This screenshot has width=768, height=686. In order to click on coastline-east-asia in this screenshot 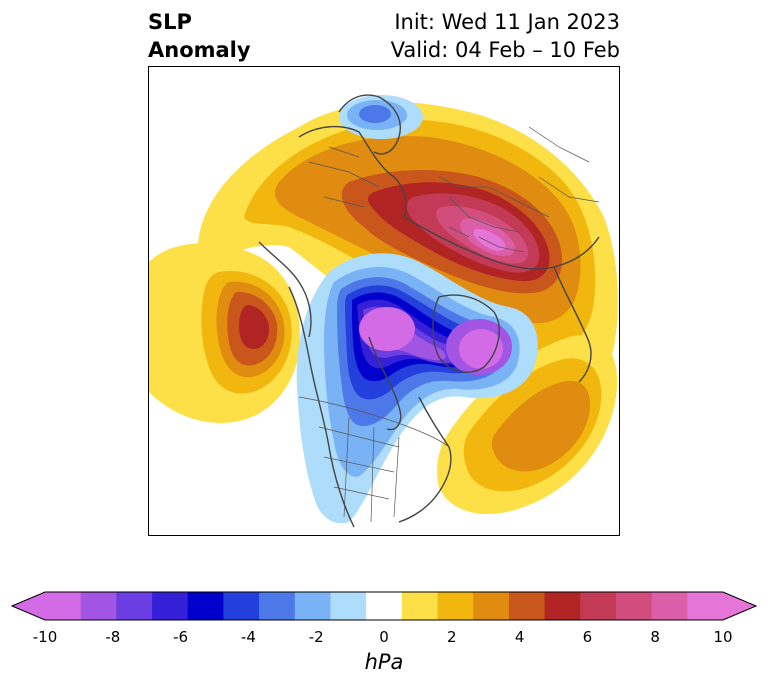, I will do `click(572, 324)`.